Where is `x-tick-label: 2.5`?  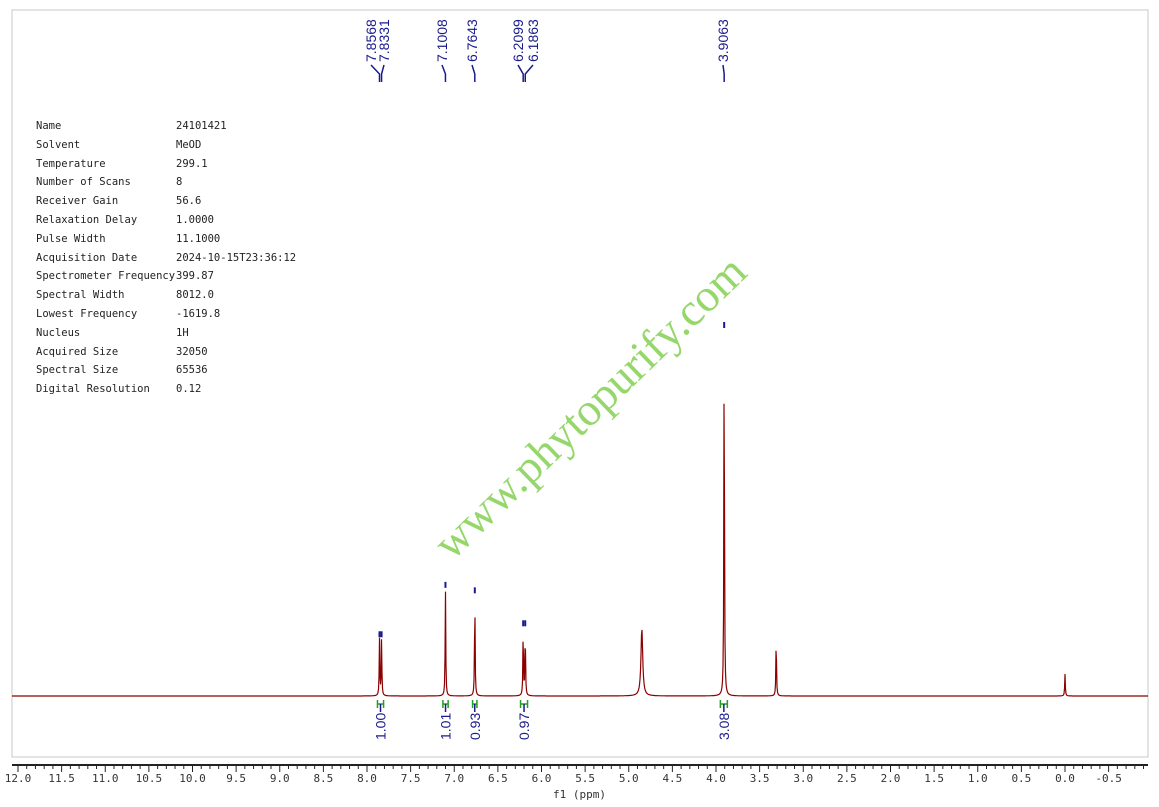 x-tick-label: 2.5 is located at coordinates (847, 778).